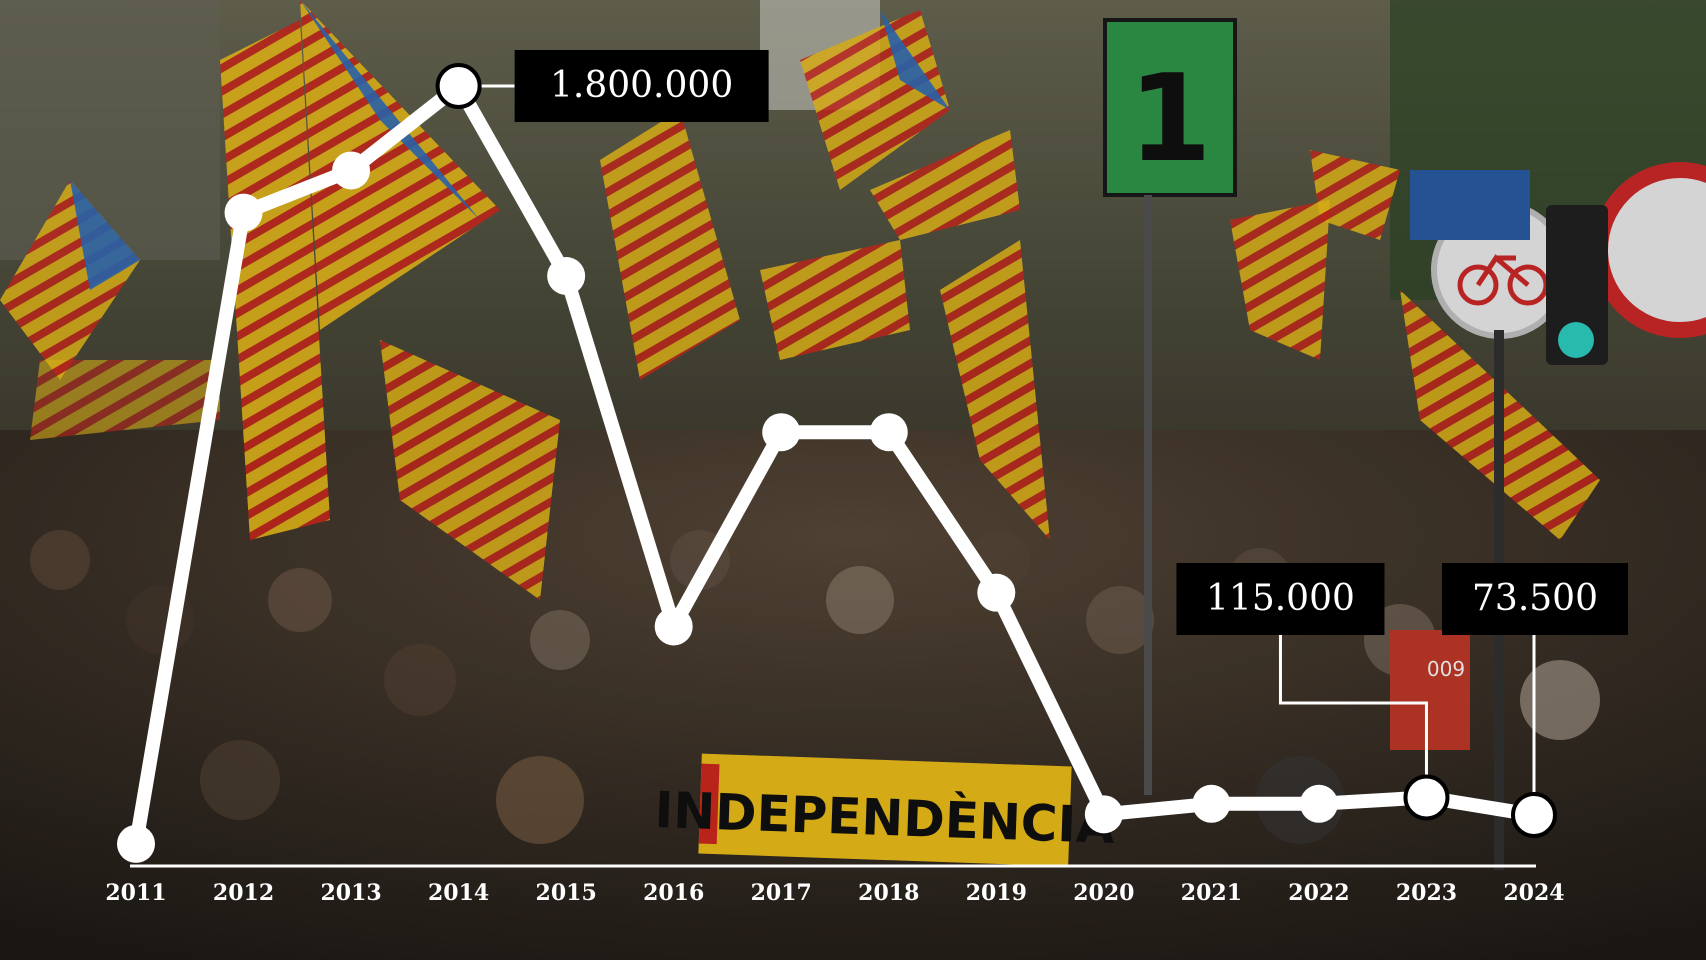 The width and height of the screenshot is (1706, 960). Describe the element at coordinates (1534, 814) in the screenshot. I see `data-point-2024` at that location.